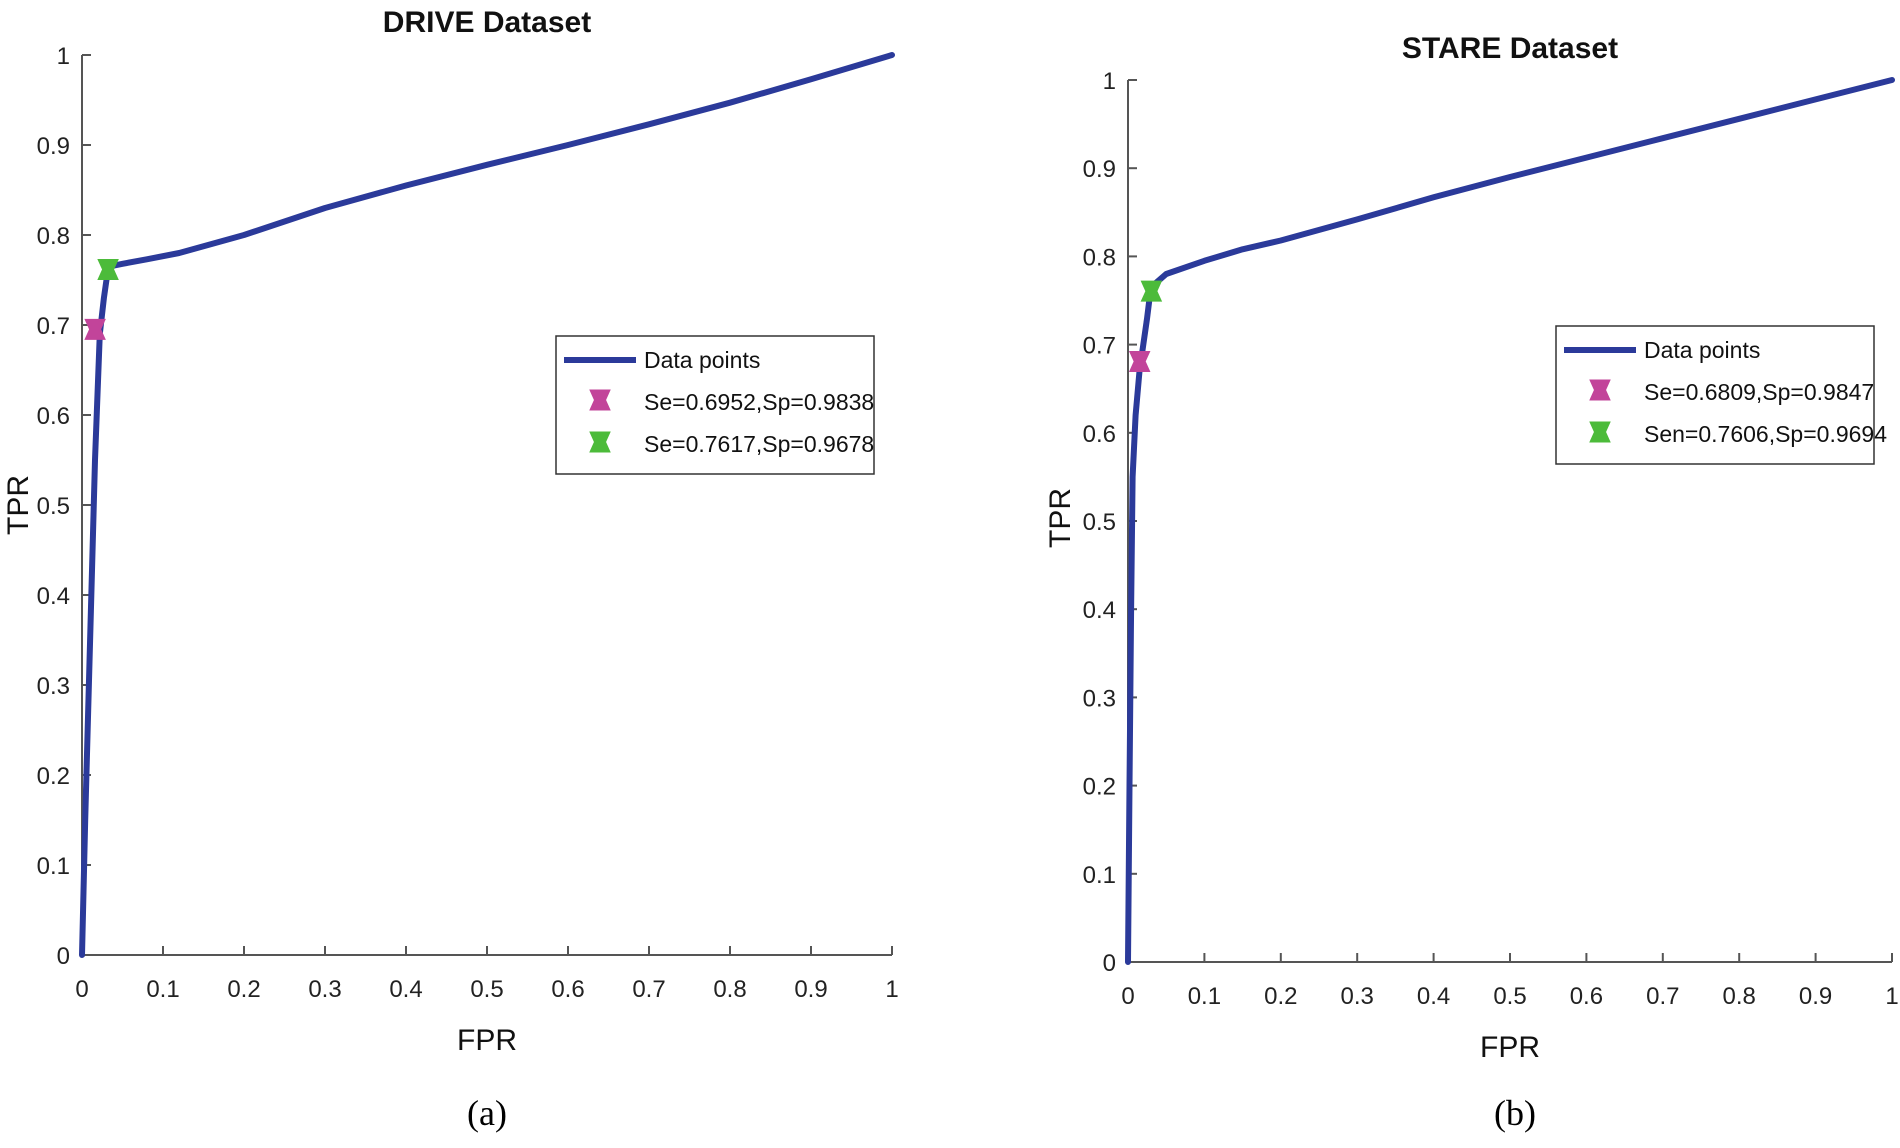 The height and width of the screenshot is (1148, 1900). Describe the element at coordinates (759, 444) in the screenshot. I see `legend-label: Se=0.7617,Sp=0.9678` at that location.